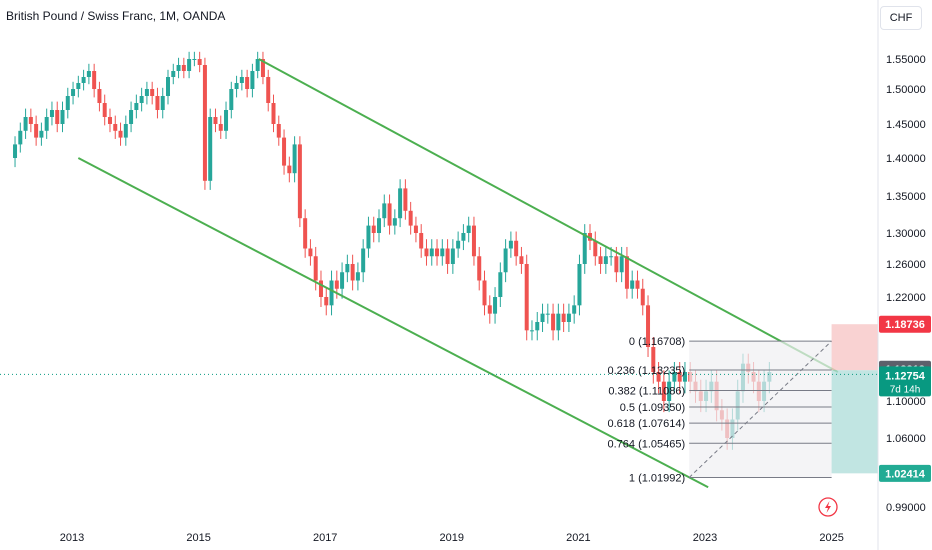 This screenshot has width=932, height=550. What do you see at coordinates (906, 234) in the screenshot?
I see `price-tick-label: 1.30000` at bounding box center [906, 234].